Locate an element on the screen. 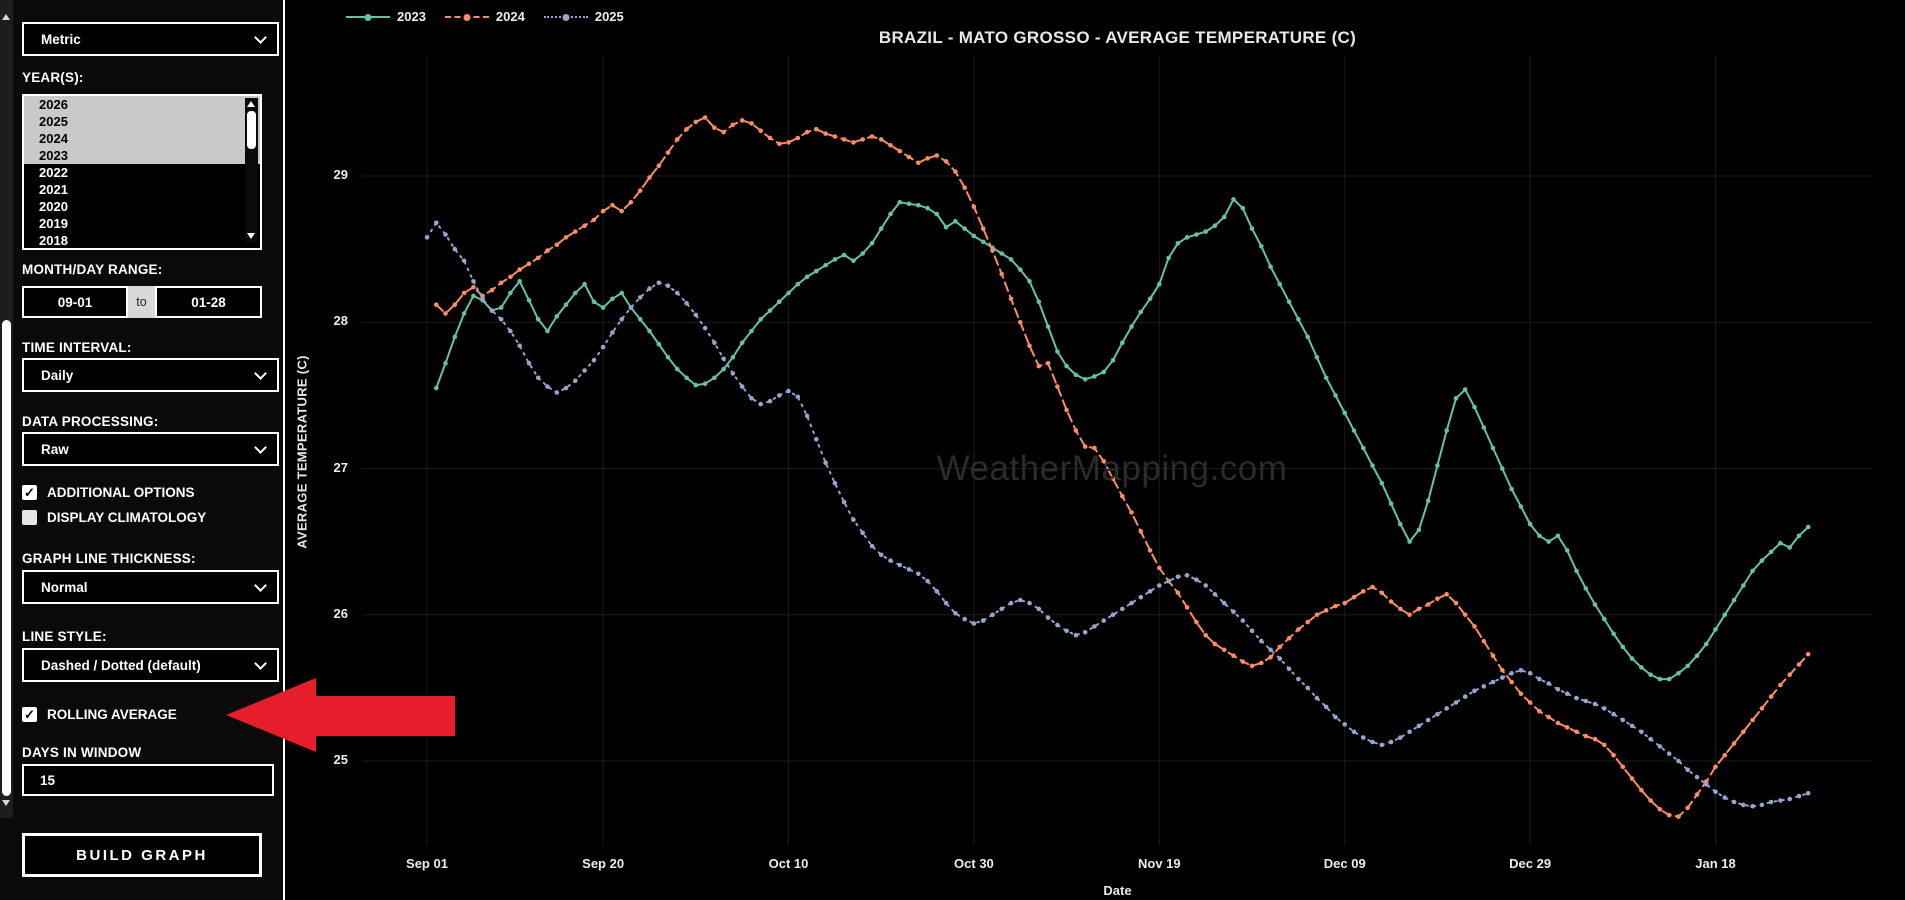 The width and height of the screenshot is (1905, 900). display-climatology-checkbox is located at coordinates (29, 517).